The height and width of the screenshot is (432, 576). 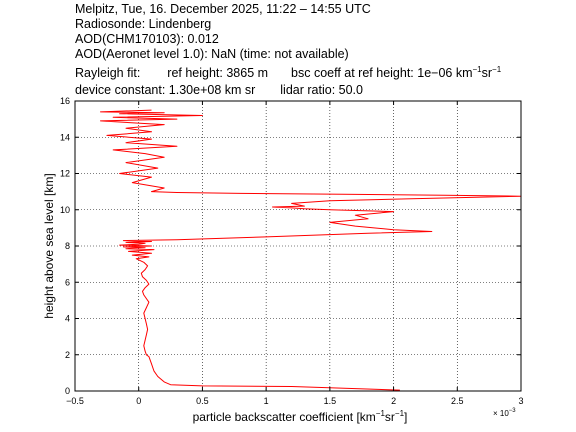 What do you see at coordinates (147, 39) in the screenshot?
I see `aod-chm: AOD(CHM170103): 0.012` at bounding box center [147, 39].